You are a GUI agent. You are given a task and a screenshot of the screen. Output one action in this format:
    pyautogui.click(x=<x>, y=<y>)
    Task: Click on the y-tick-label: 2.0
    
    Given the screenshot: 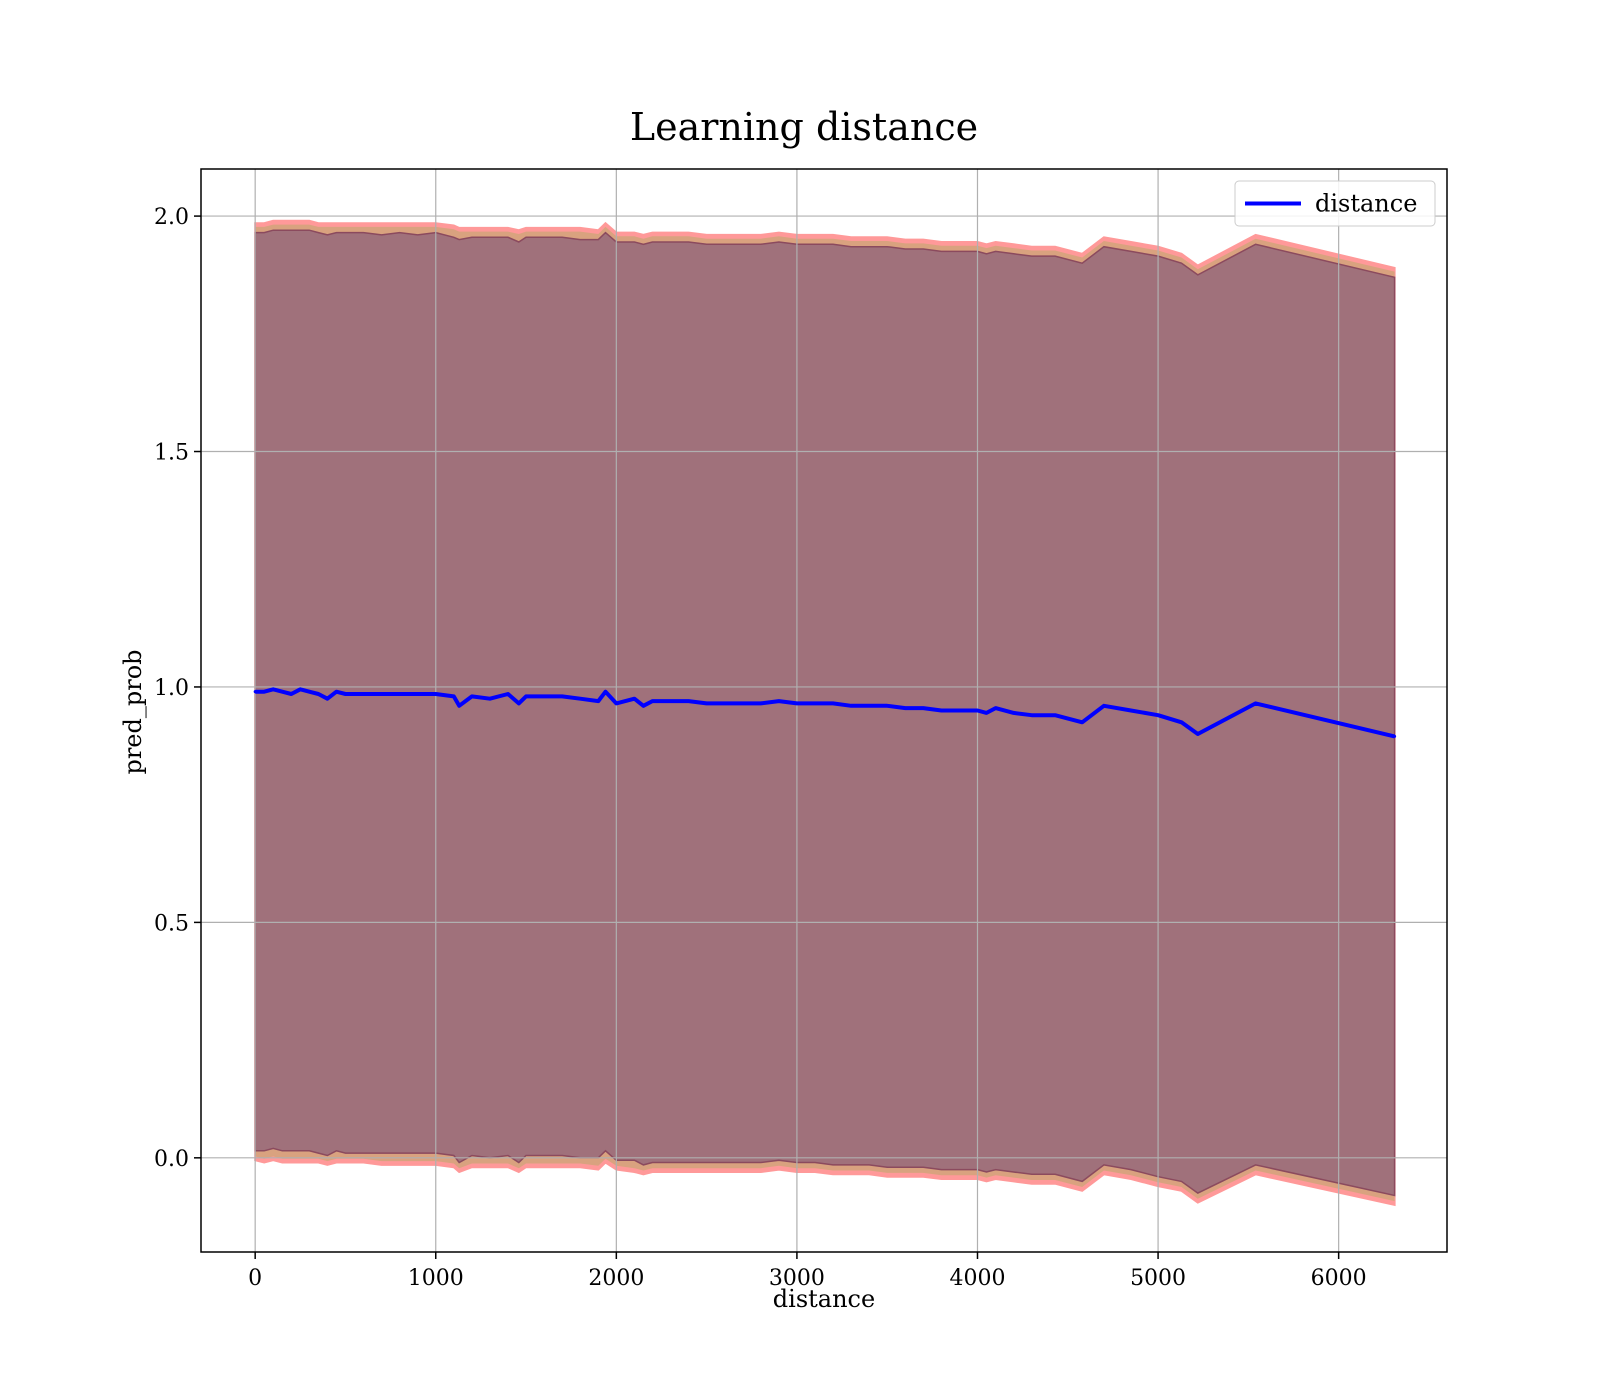 What is the action you would take?
    pyautogui.click(x=171, y=217)
    